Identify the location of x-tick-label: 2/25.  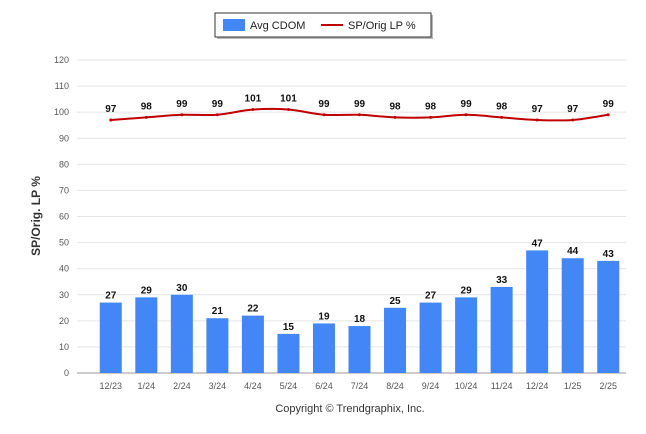
(608, 386).